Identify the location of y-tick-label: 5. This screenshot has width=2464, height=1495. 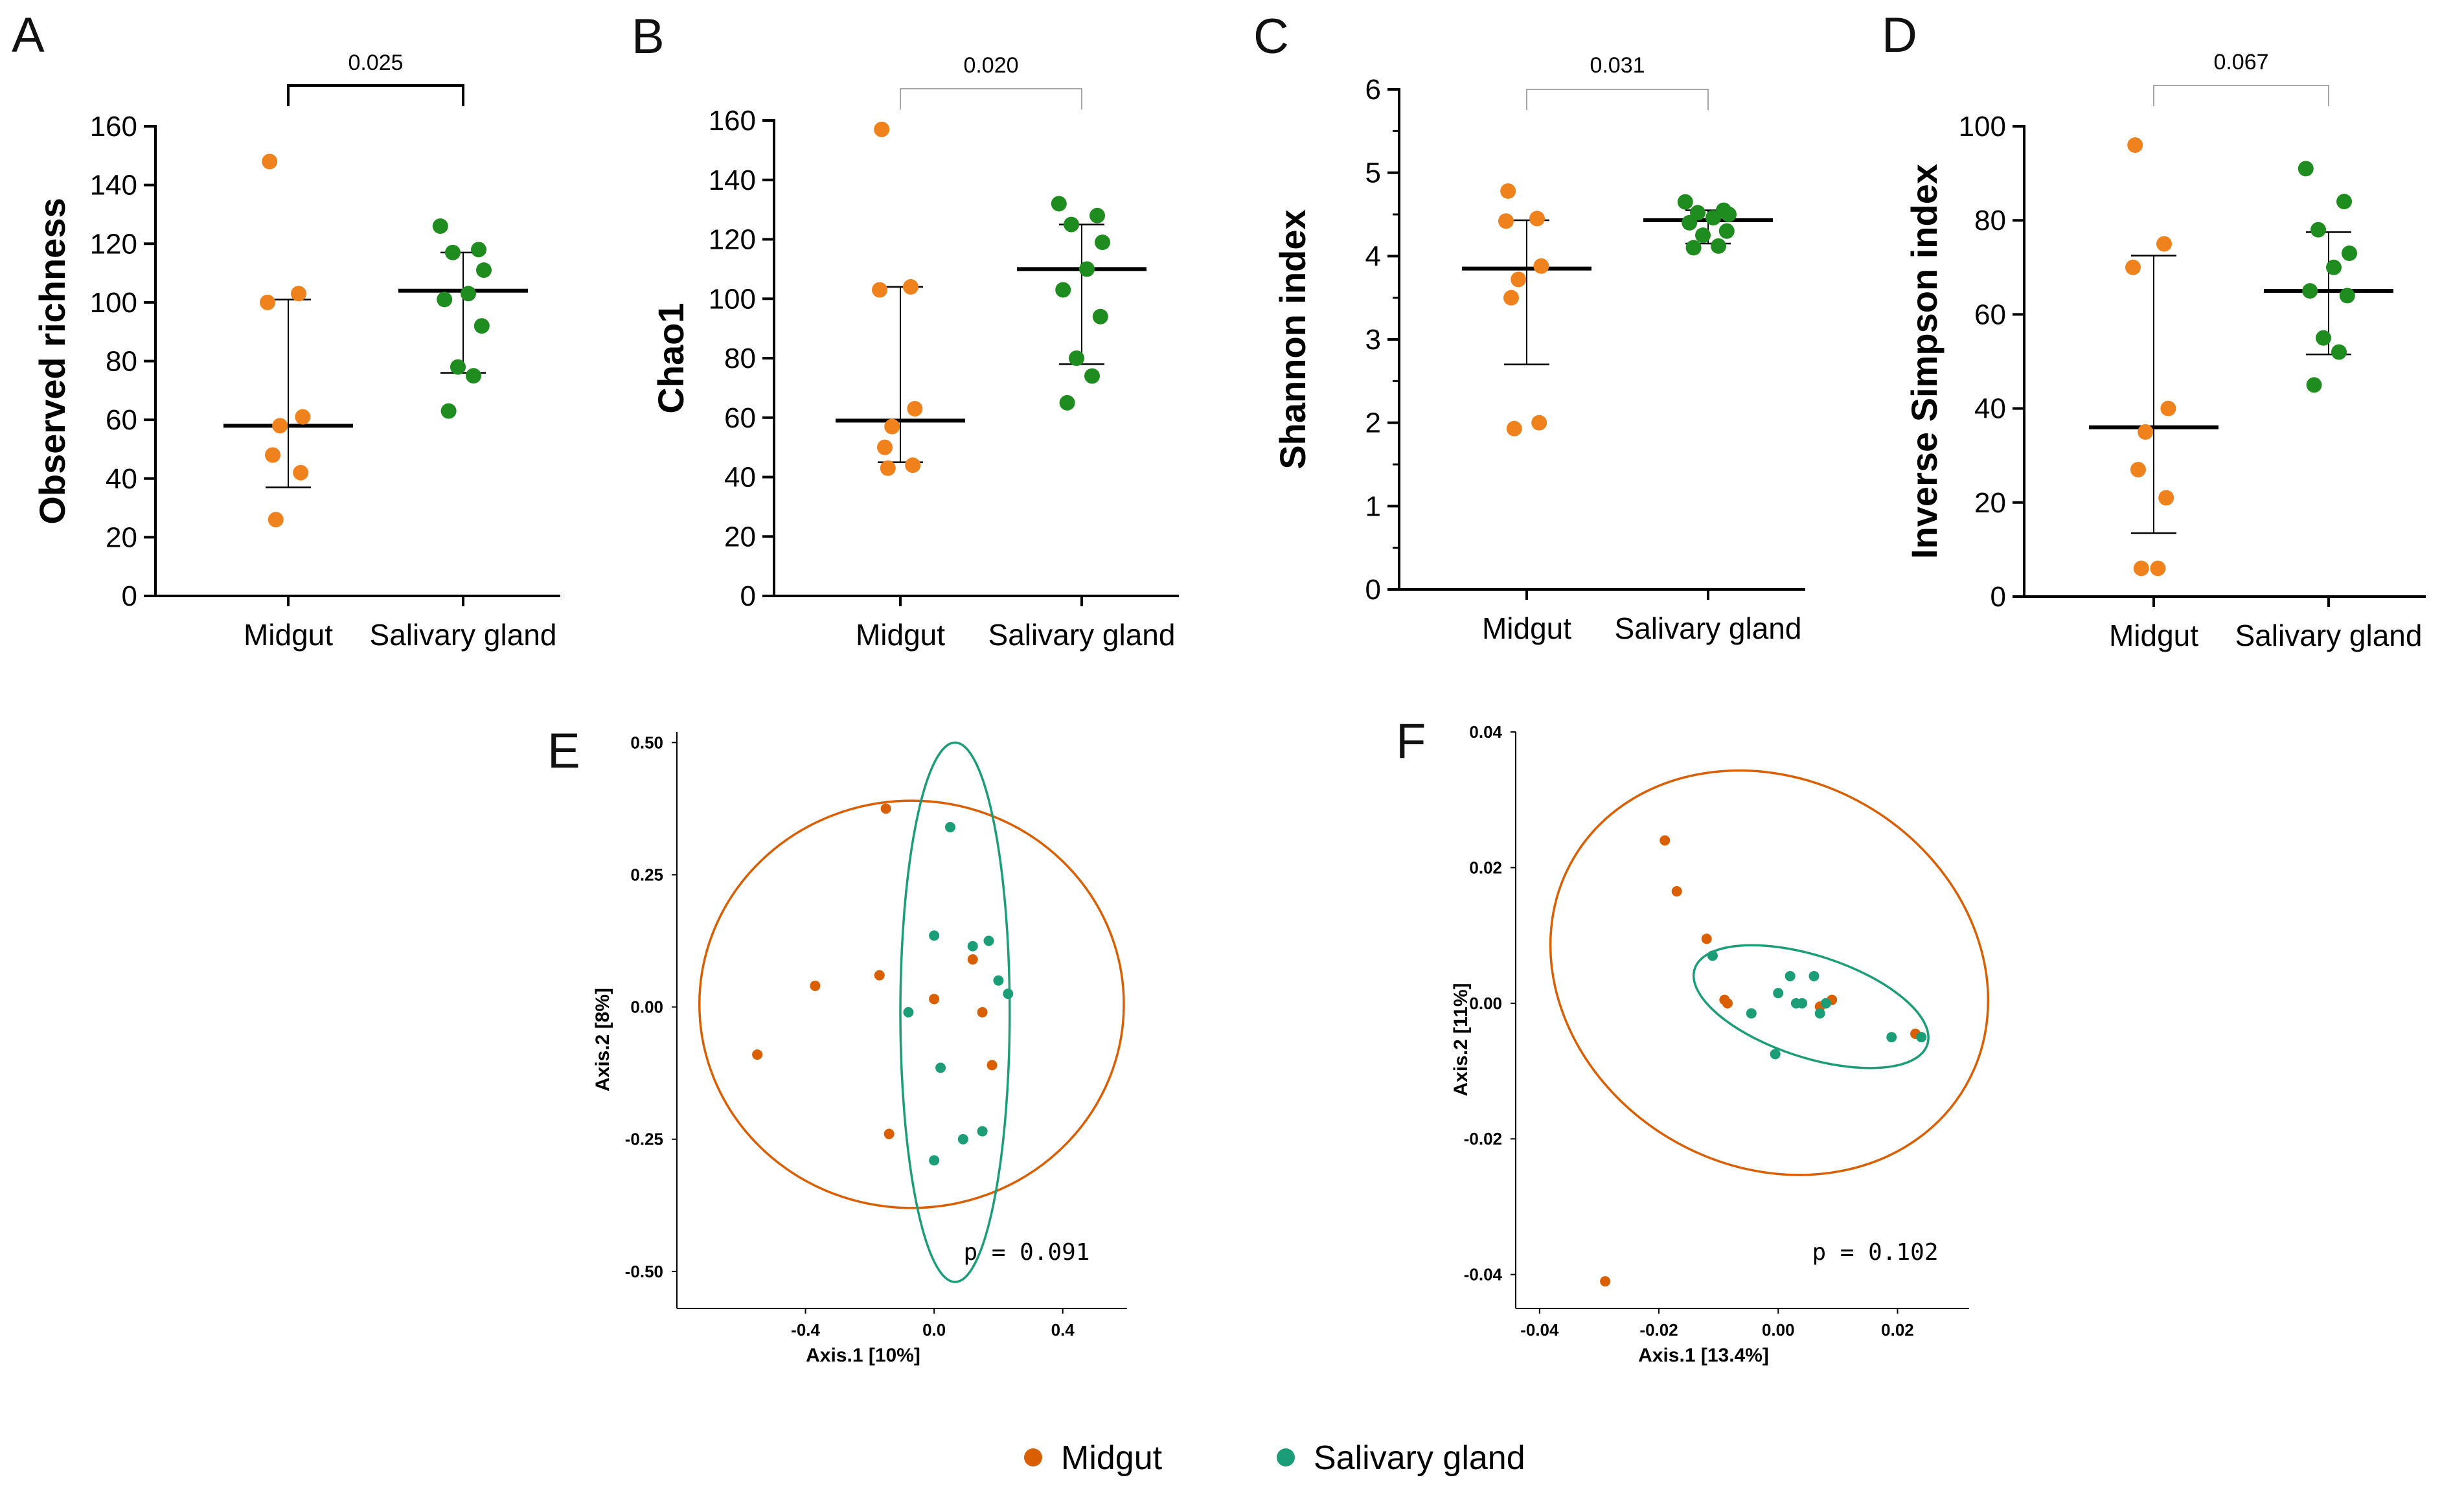
(1373, 173).